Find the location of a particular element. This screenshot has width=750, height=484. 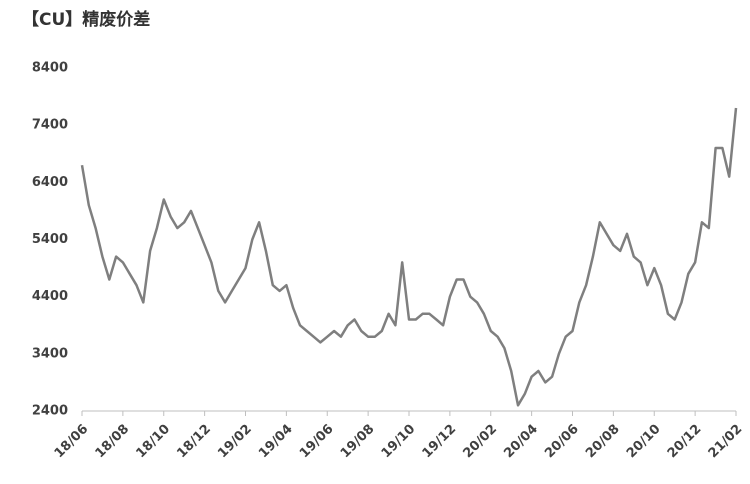

x-tick-label: 18/12 is located at coordinates (194, 442).